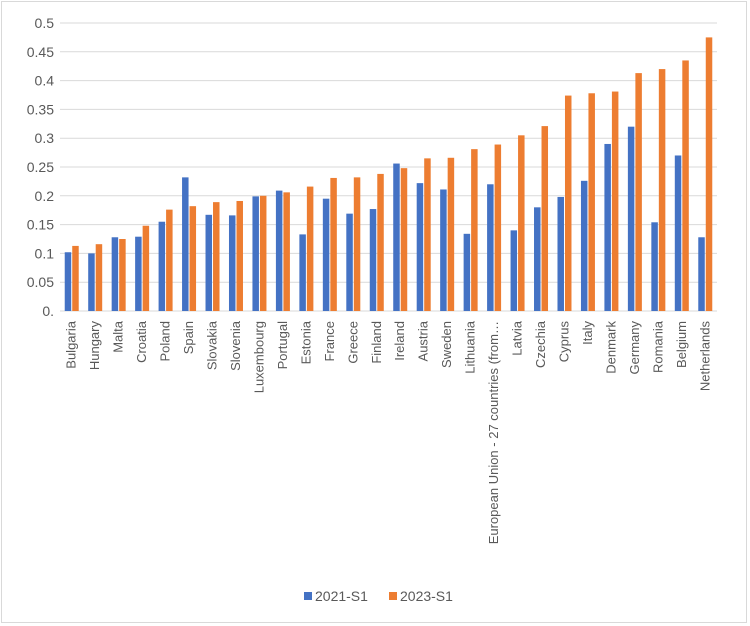 This screenshot has height=626, width=750. I want to click on bar-2021-S1-Netherlands, so click(701, 274).